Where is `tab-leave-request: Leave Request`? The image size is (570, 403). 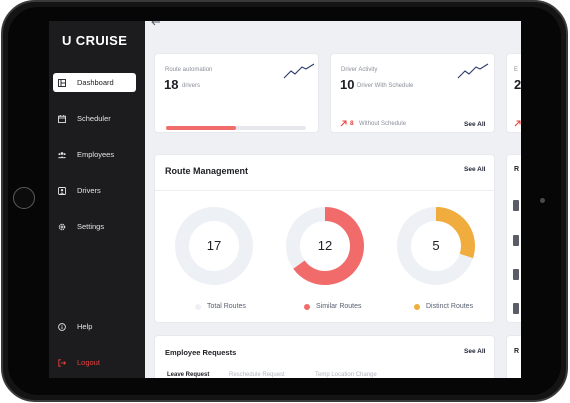 tab-leave-request: Leave Request is located at coordinates (188, 375).